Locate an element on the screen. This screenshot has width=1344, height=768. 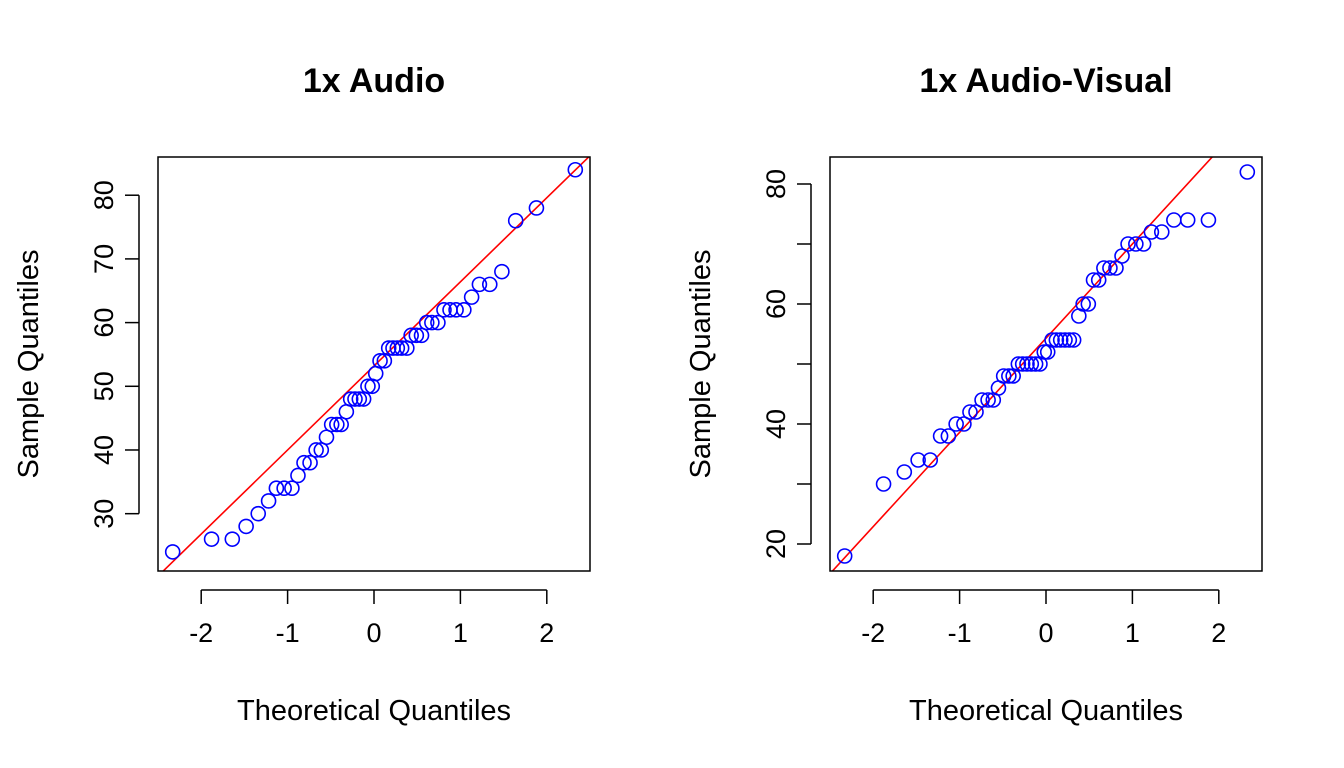
x-tick-label: 2 is located at coordinates (546, 633).